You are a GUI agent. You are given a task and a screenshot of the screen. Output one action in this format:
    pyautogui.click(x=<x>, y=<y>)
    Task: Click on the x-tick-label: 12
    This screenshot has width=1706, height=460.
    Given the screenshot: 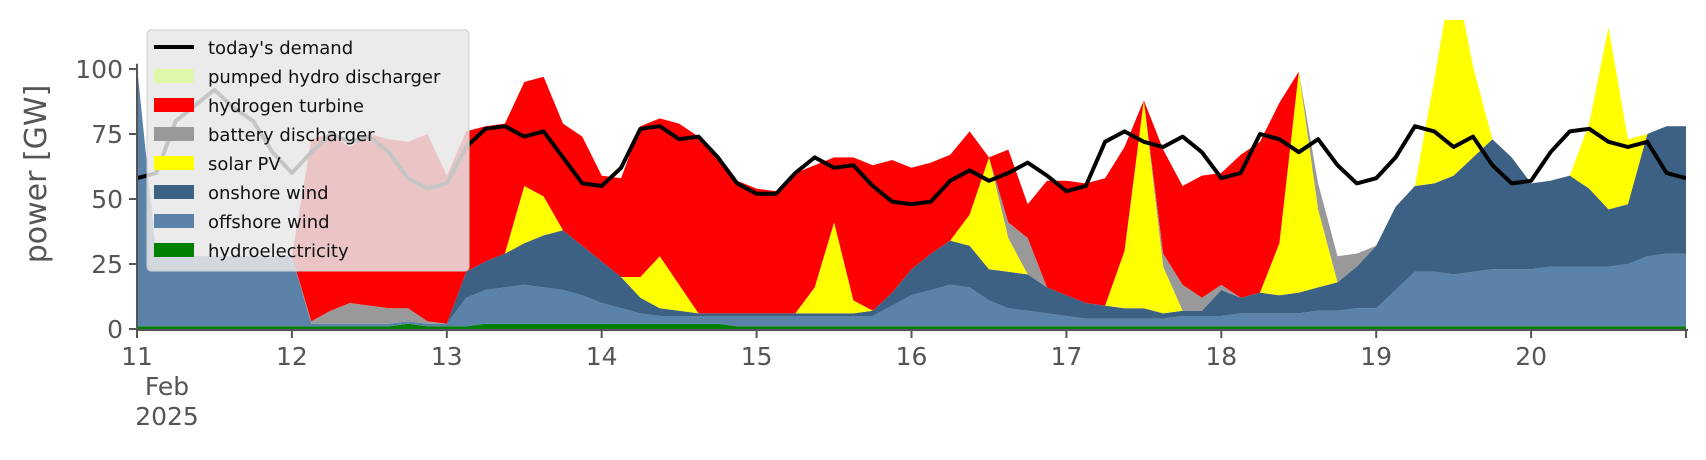 What is the action you would take?
    pyautogui.click(x=292, y=356)
    